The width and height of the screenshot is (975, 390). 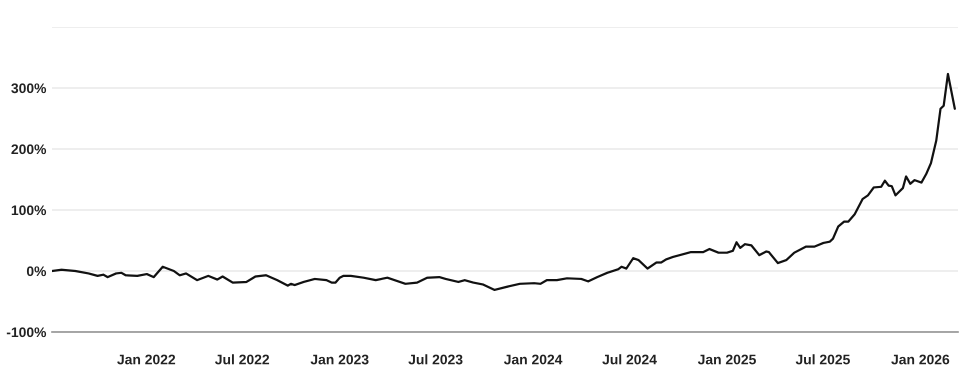 What do you see at coordinates (242, 359) in the screenshot?
I see `x-tick-label: Jul 2022` at bounding box center [242, 359].